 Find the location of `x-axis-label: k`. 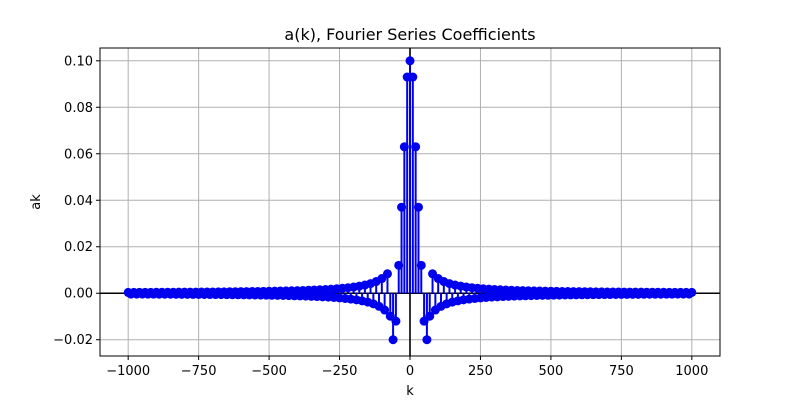

x-axis-label: k is located at coordinates (410, 391).